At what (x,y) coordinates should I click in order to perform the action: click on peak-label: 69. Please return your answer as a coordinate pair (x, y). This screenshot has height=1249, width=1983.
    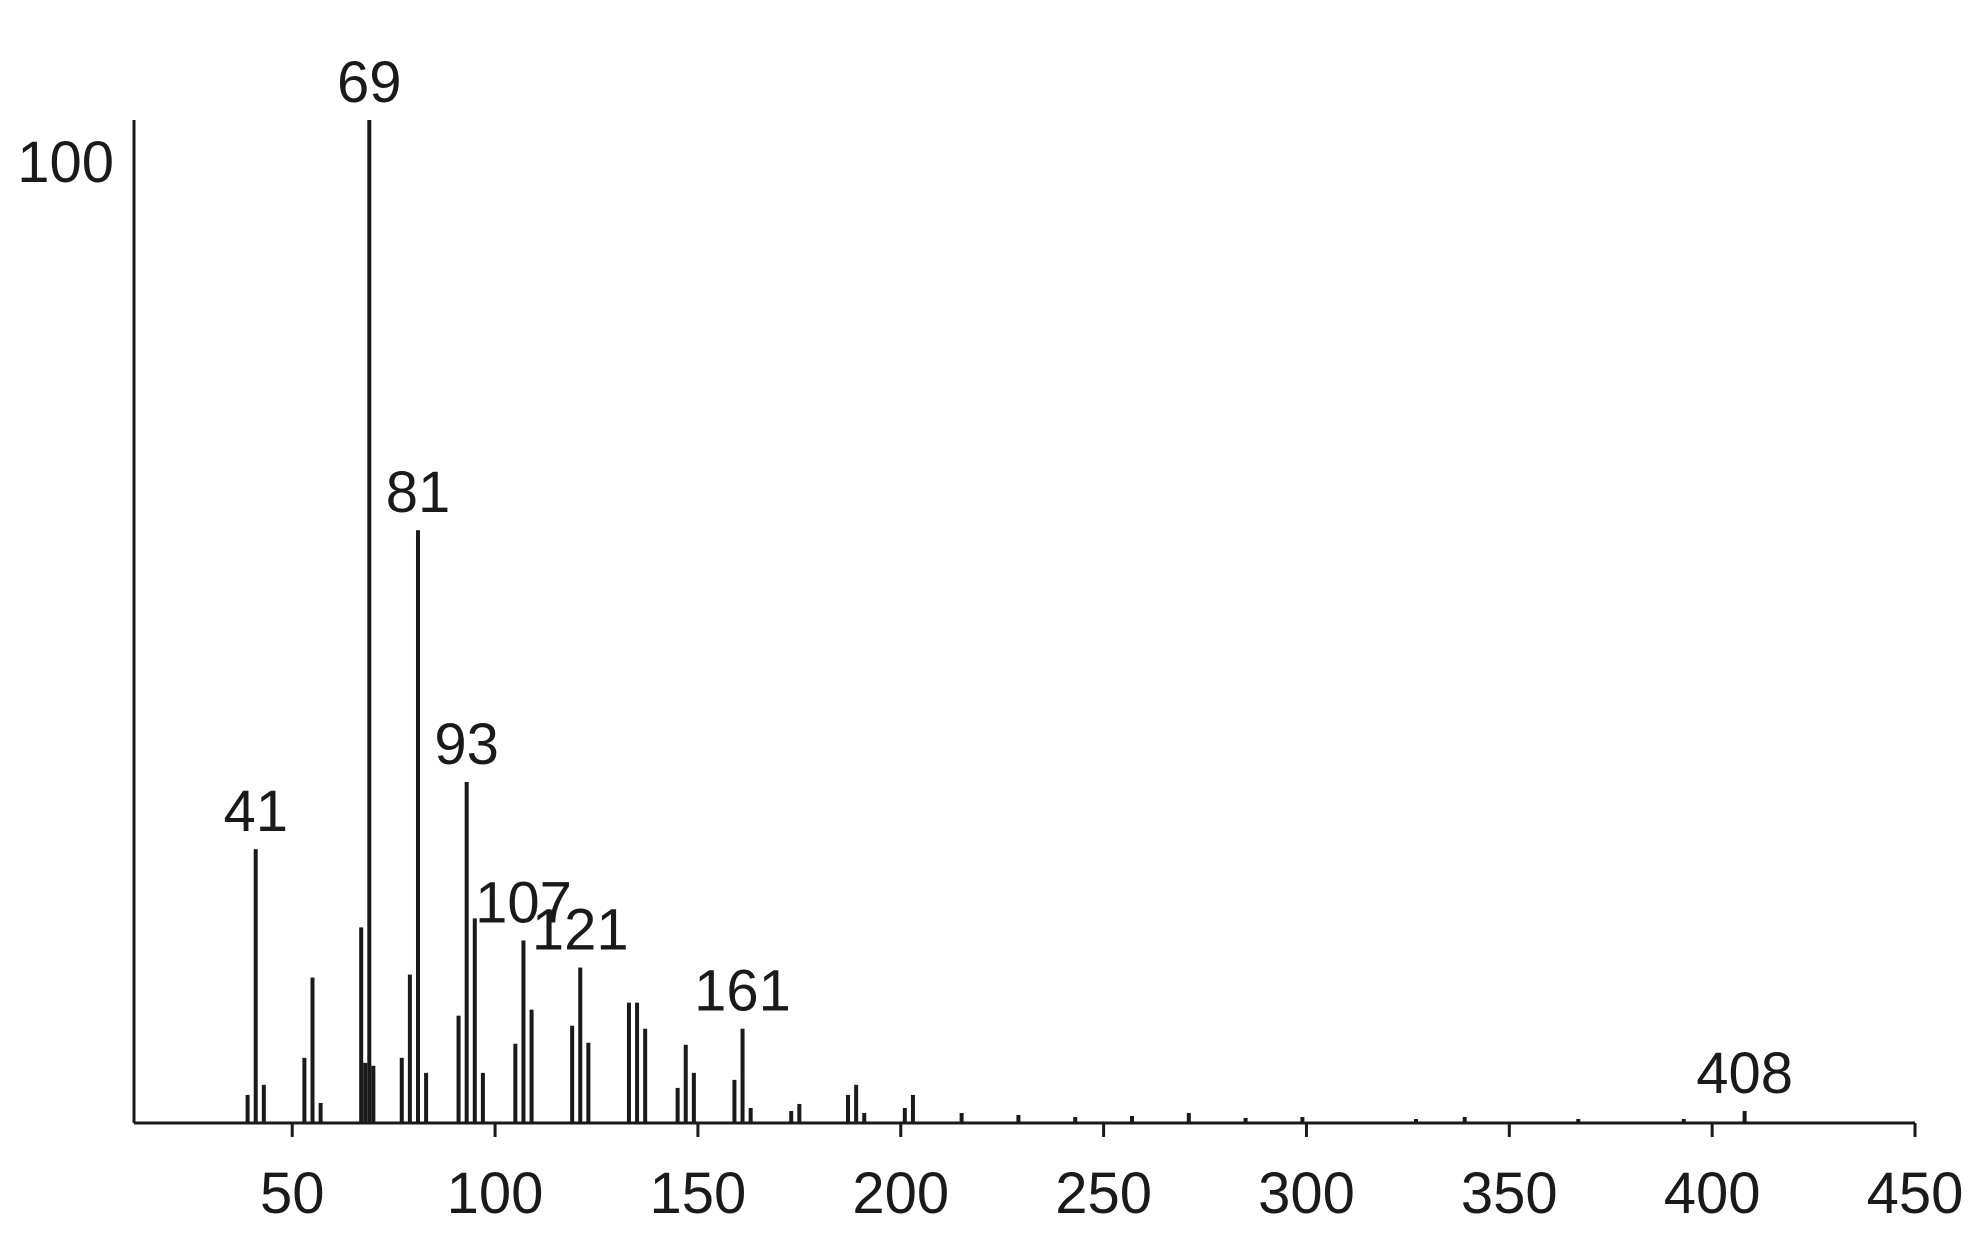
    Looking at the image, I should click on (369, 82).